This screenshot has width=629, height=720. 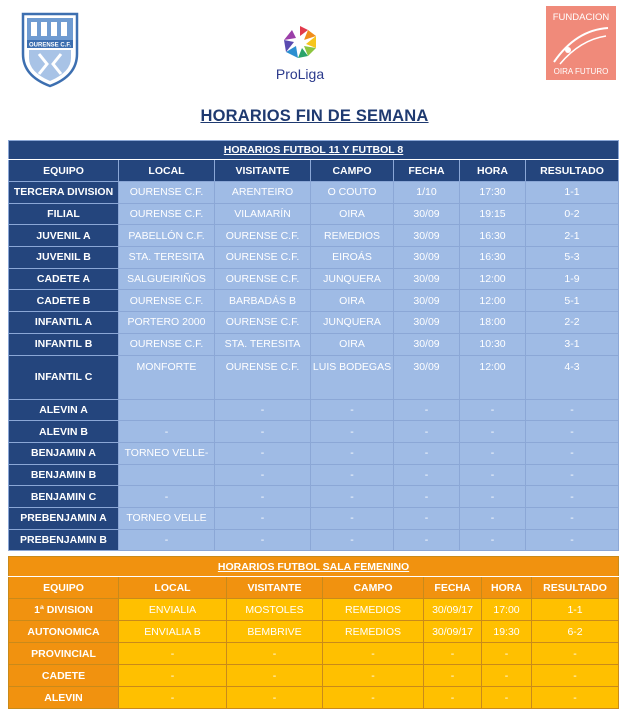 What do you see at coordinates (426, 170) in the screenshot?
I see `column-header: FECHA` at bounding box center [426, 170].